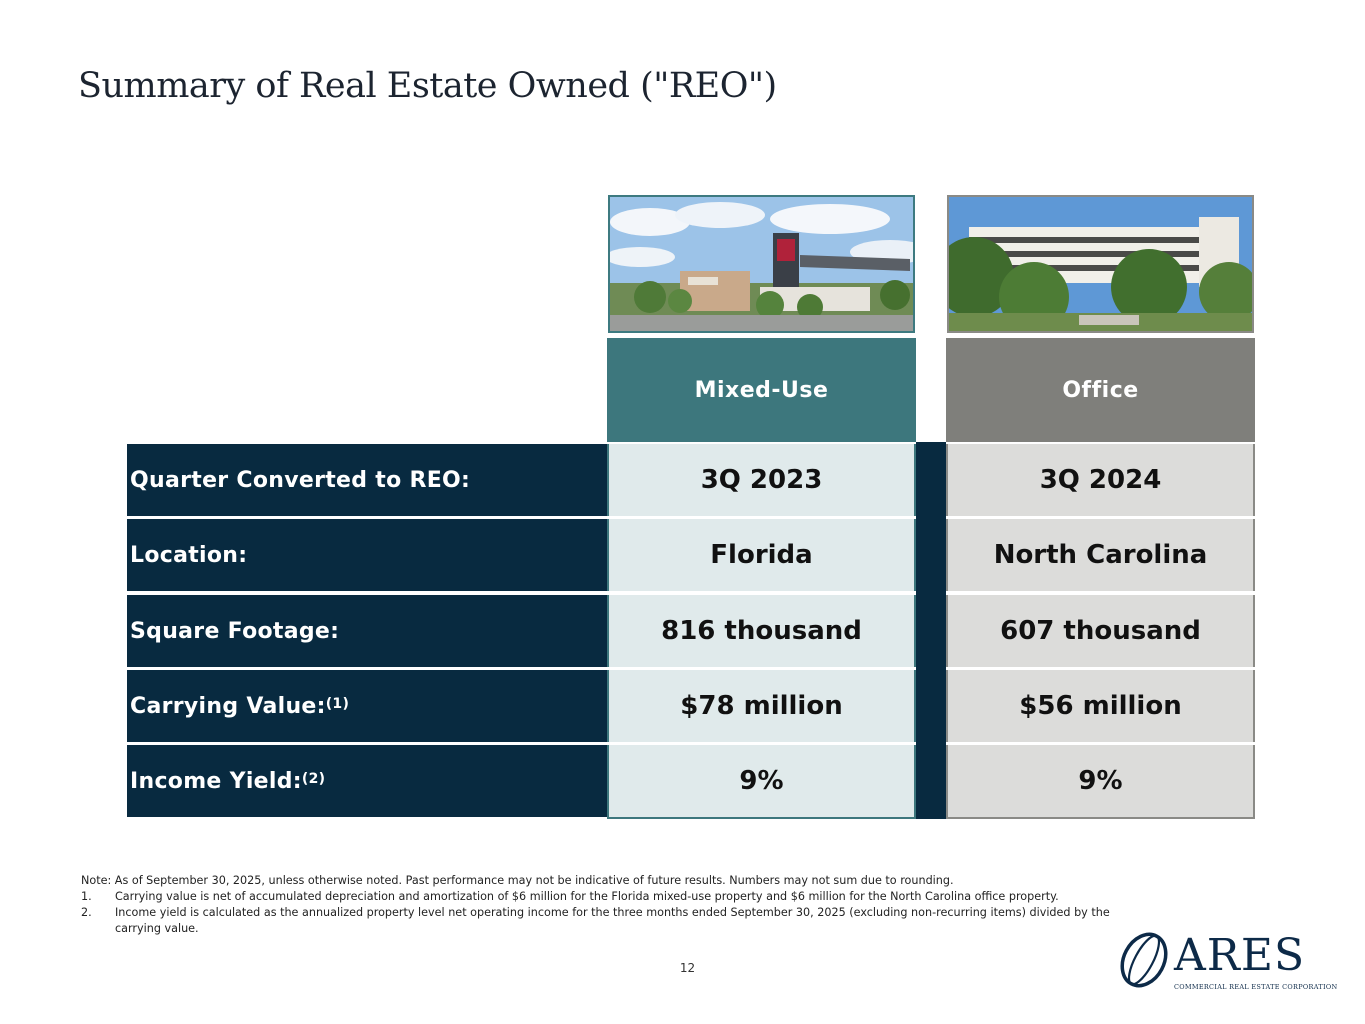 Image resolution: width=1365 pixels, height=1024 pixels. I want to click on column-divider-band, so click(931, 630).